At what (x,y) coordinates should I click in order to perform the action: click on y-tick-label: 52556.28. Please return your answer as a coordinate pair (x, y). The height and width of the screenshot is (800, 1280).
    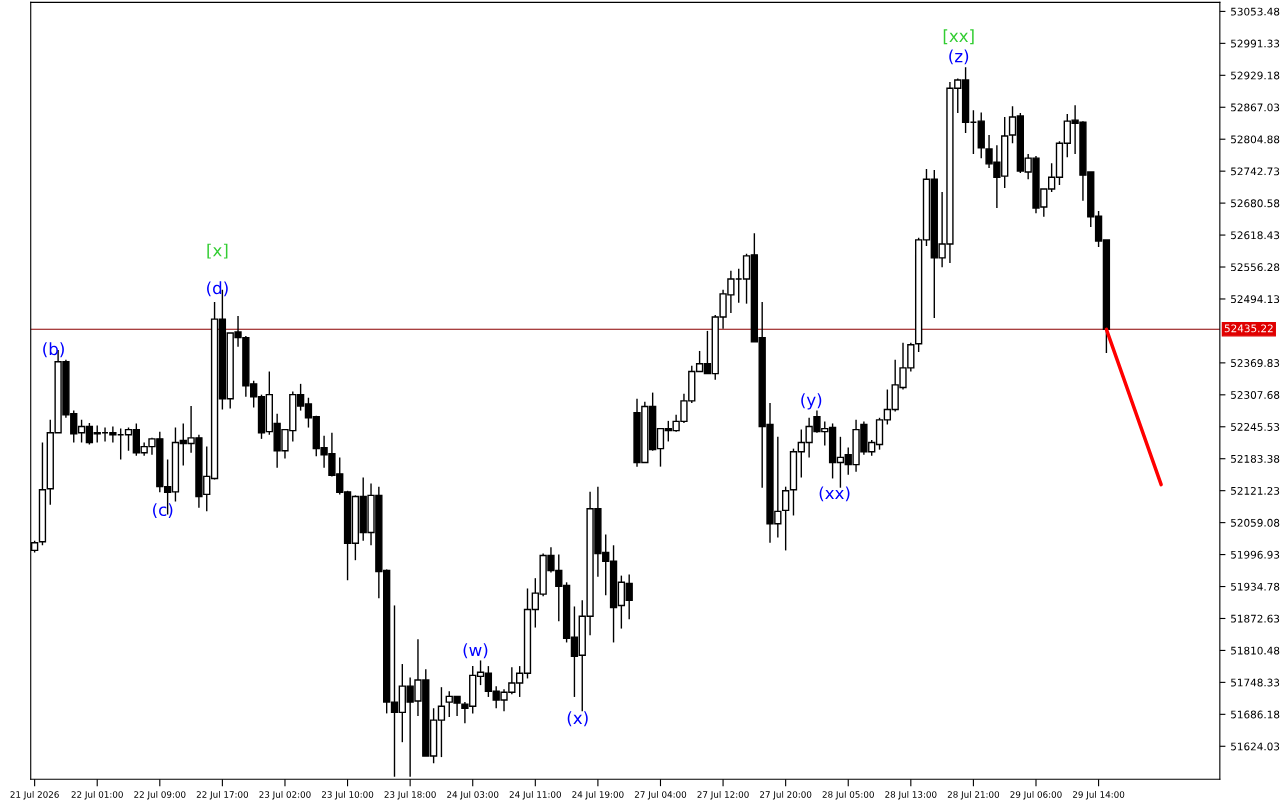
    Looking at the image, I should click on (1255, 267).